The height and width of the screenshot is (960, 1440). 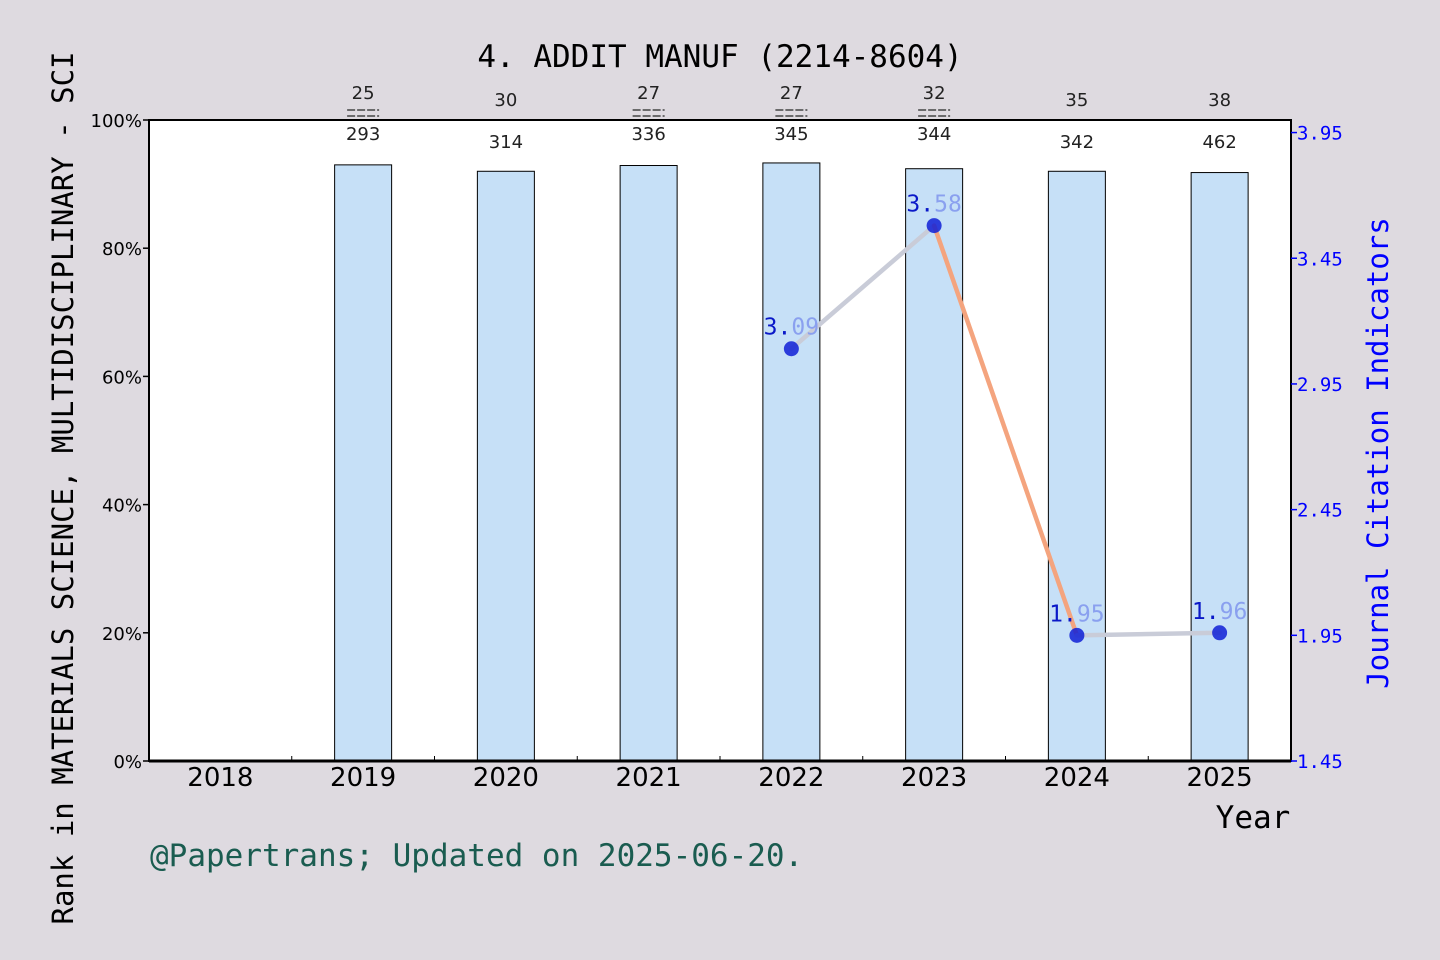 What do you see at coordinates (1320, 385) in the screenshot?
I see `y-right-tick-label: 2.95` at bounding box center [1320, 385].